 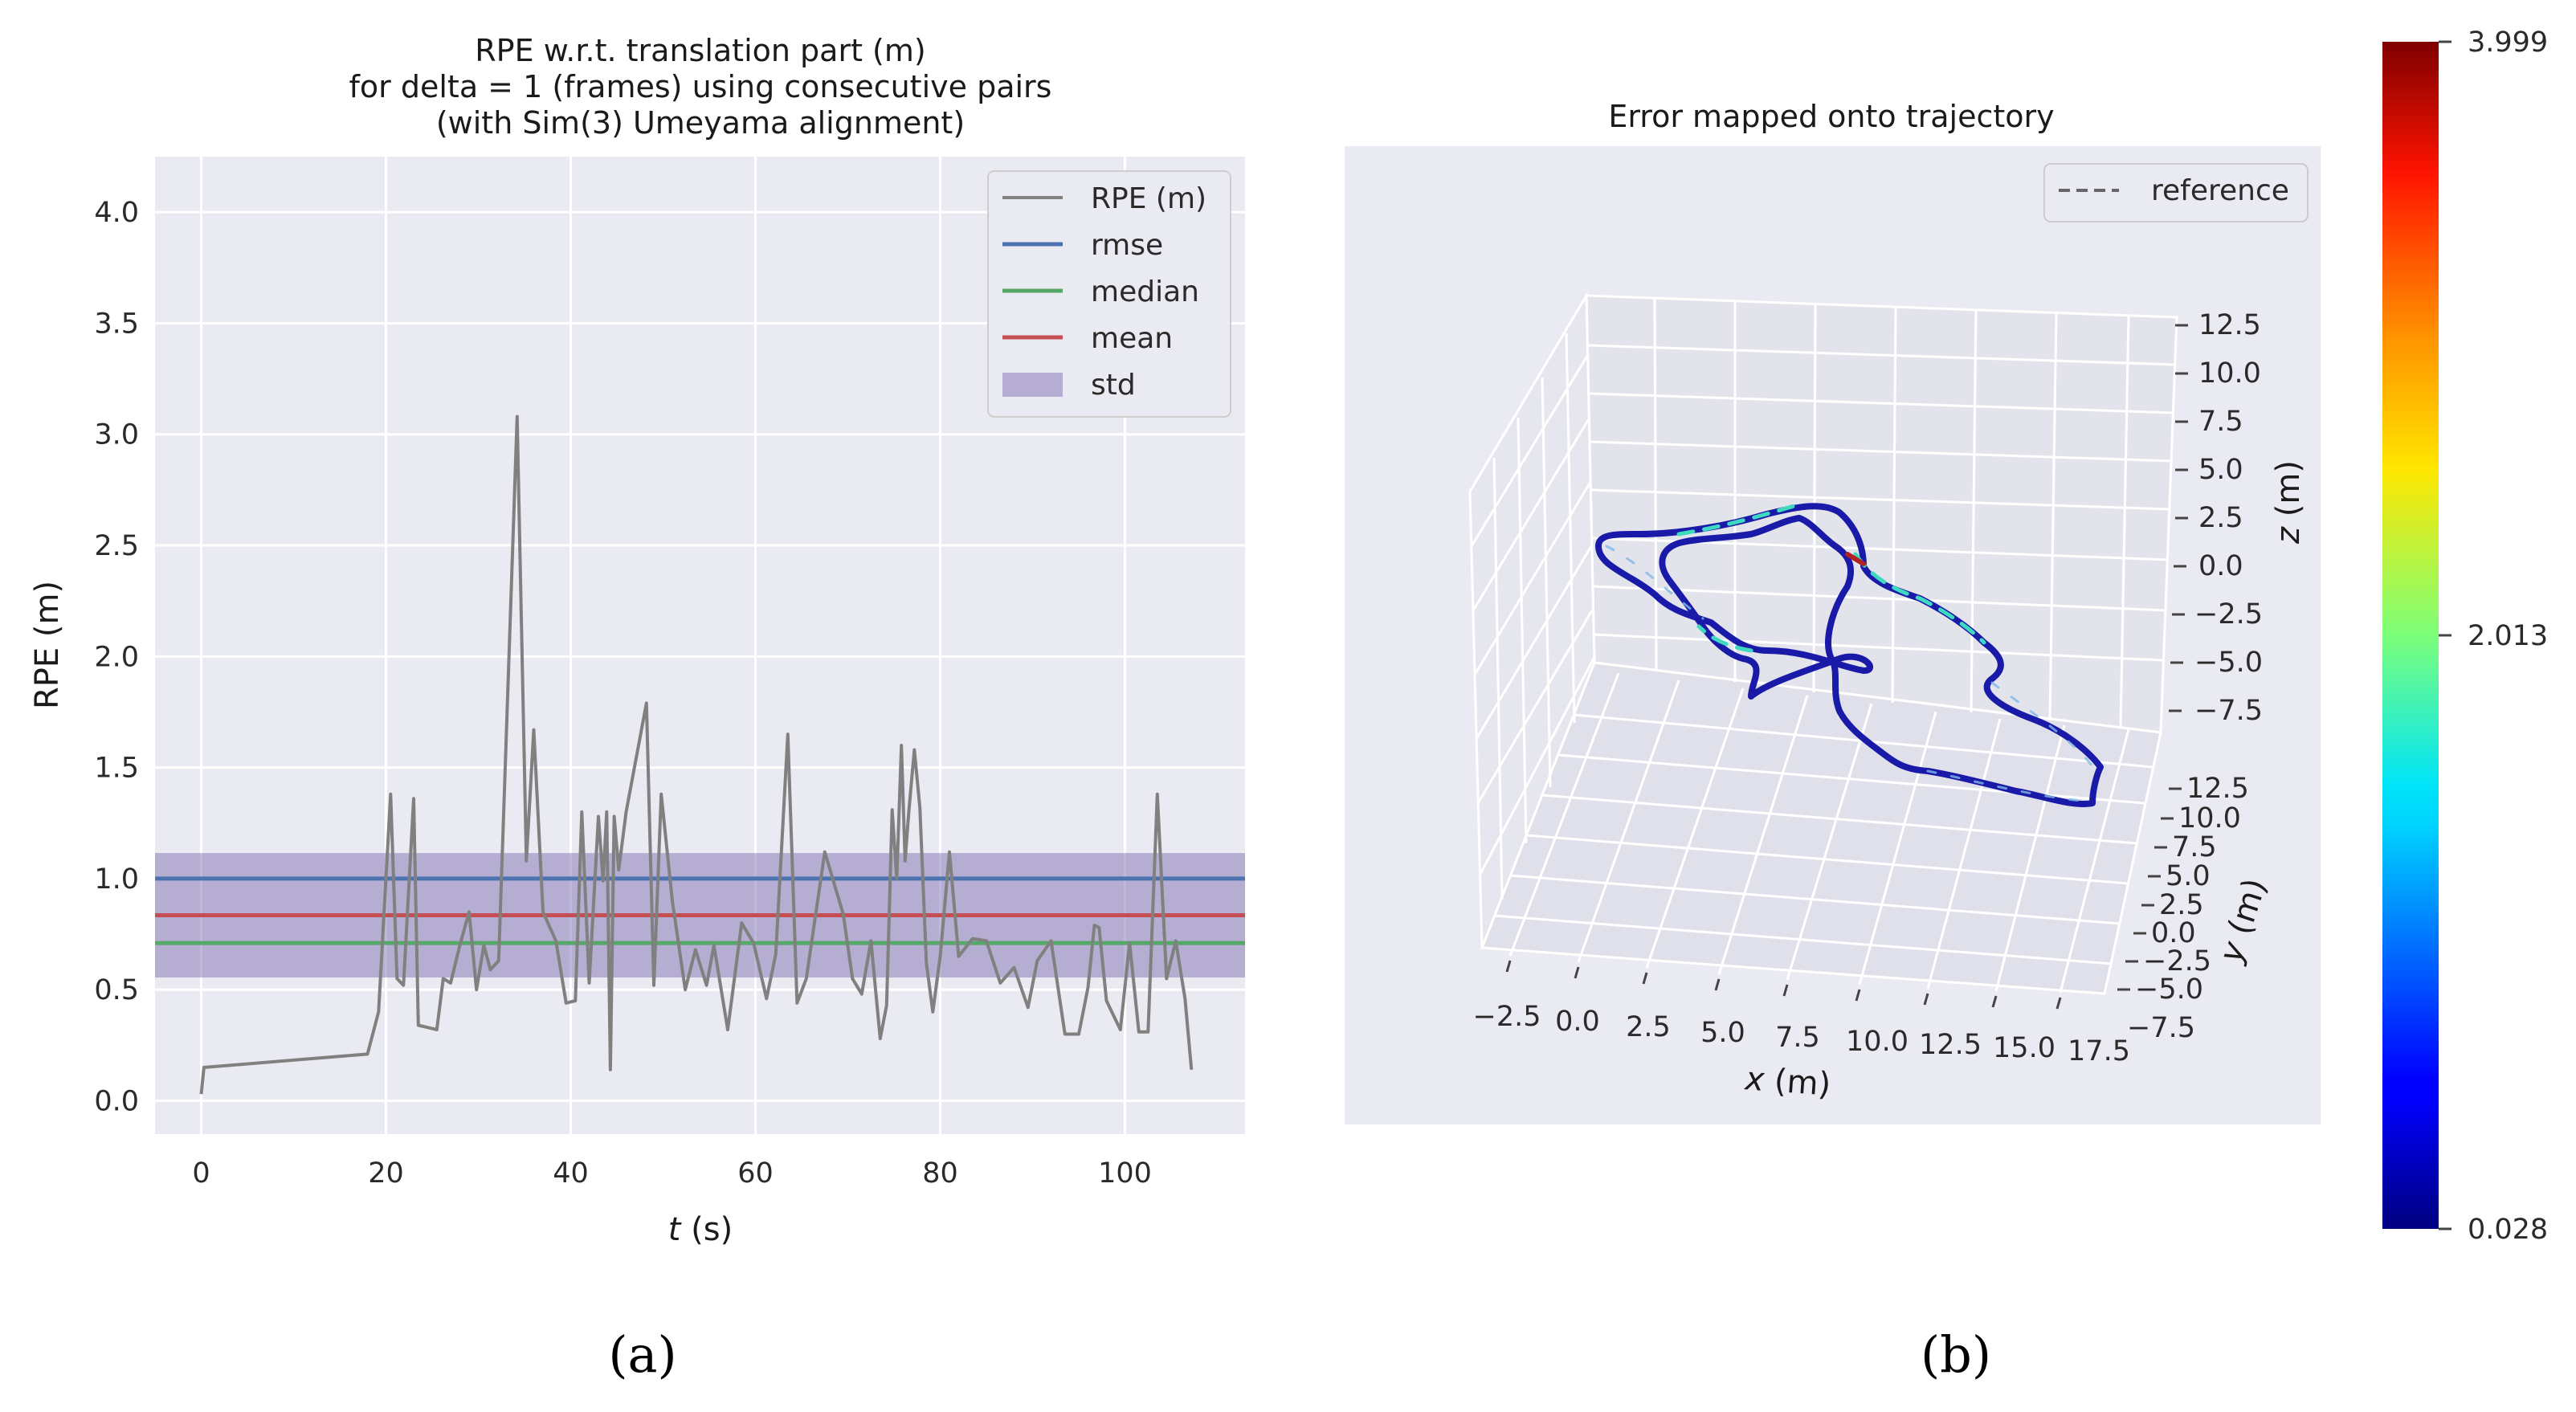 I want to click on chart-b-y-axis-label: y (m), so click(x=2243, y=921).